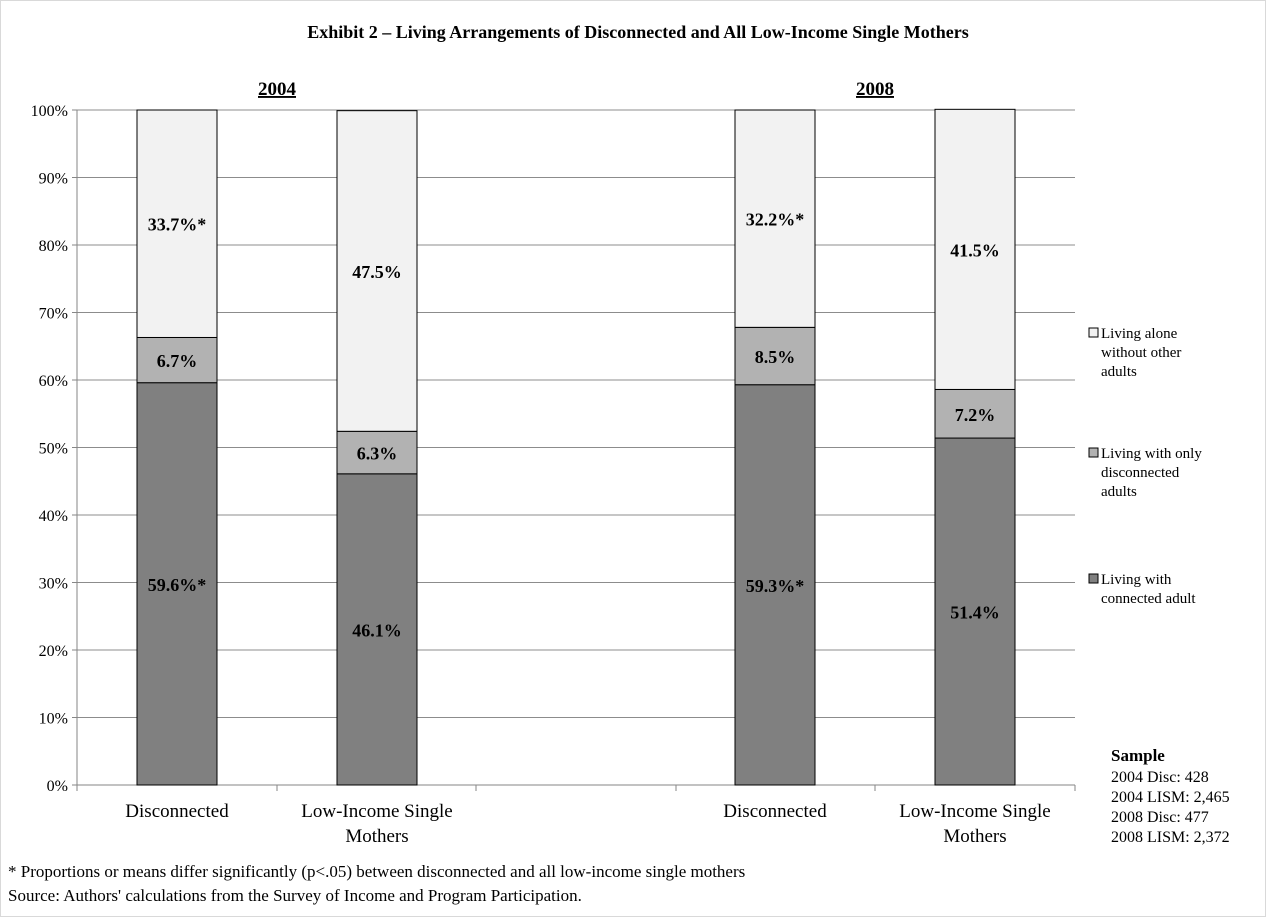 The height and width of the screenshot is (919, 1268). Describe the element at coordinates (1141, 353) in the screenshot. I see `legend-label: without other` at that location.